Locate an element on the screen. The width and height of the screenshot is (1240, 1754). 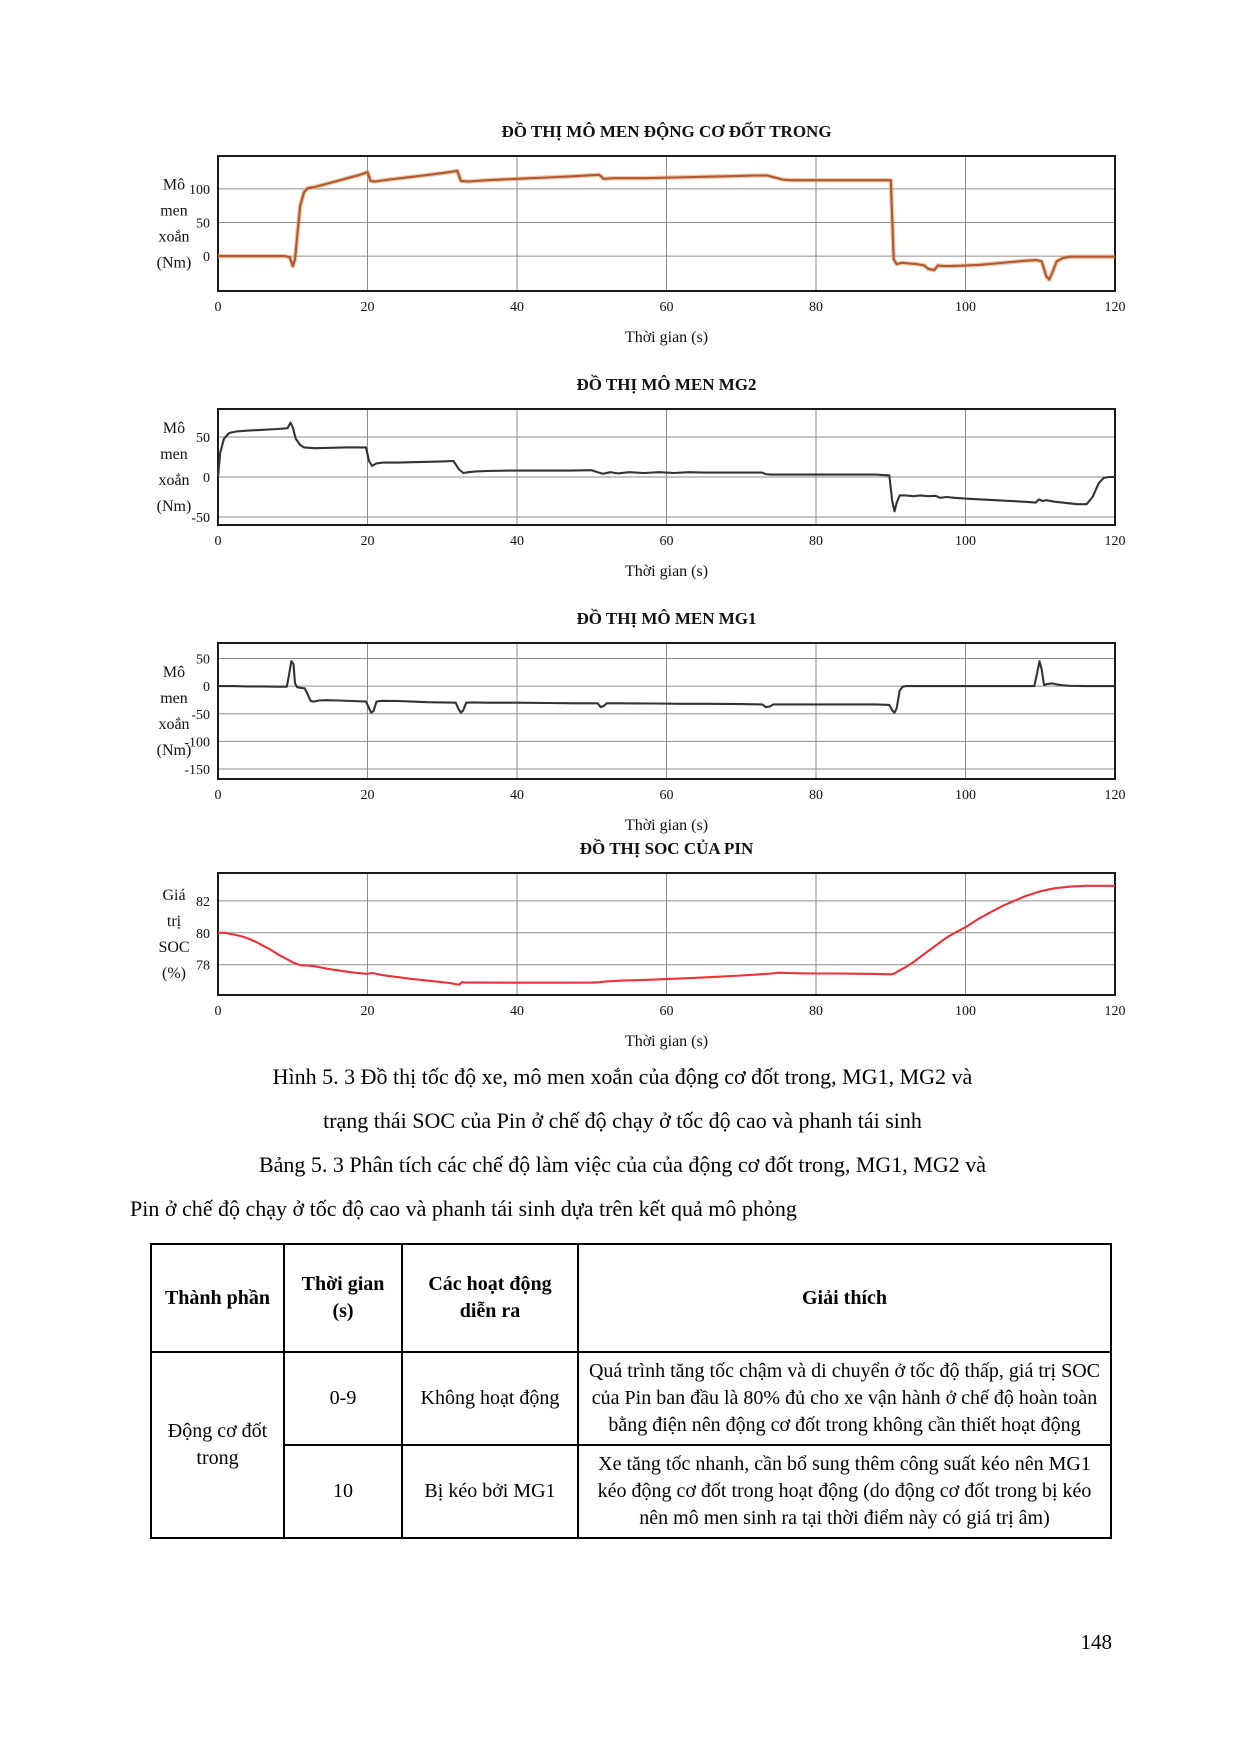
page-number: 148 is located at coordinates (1096, 1642).